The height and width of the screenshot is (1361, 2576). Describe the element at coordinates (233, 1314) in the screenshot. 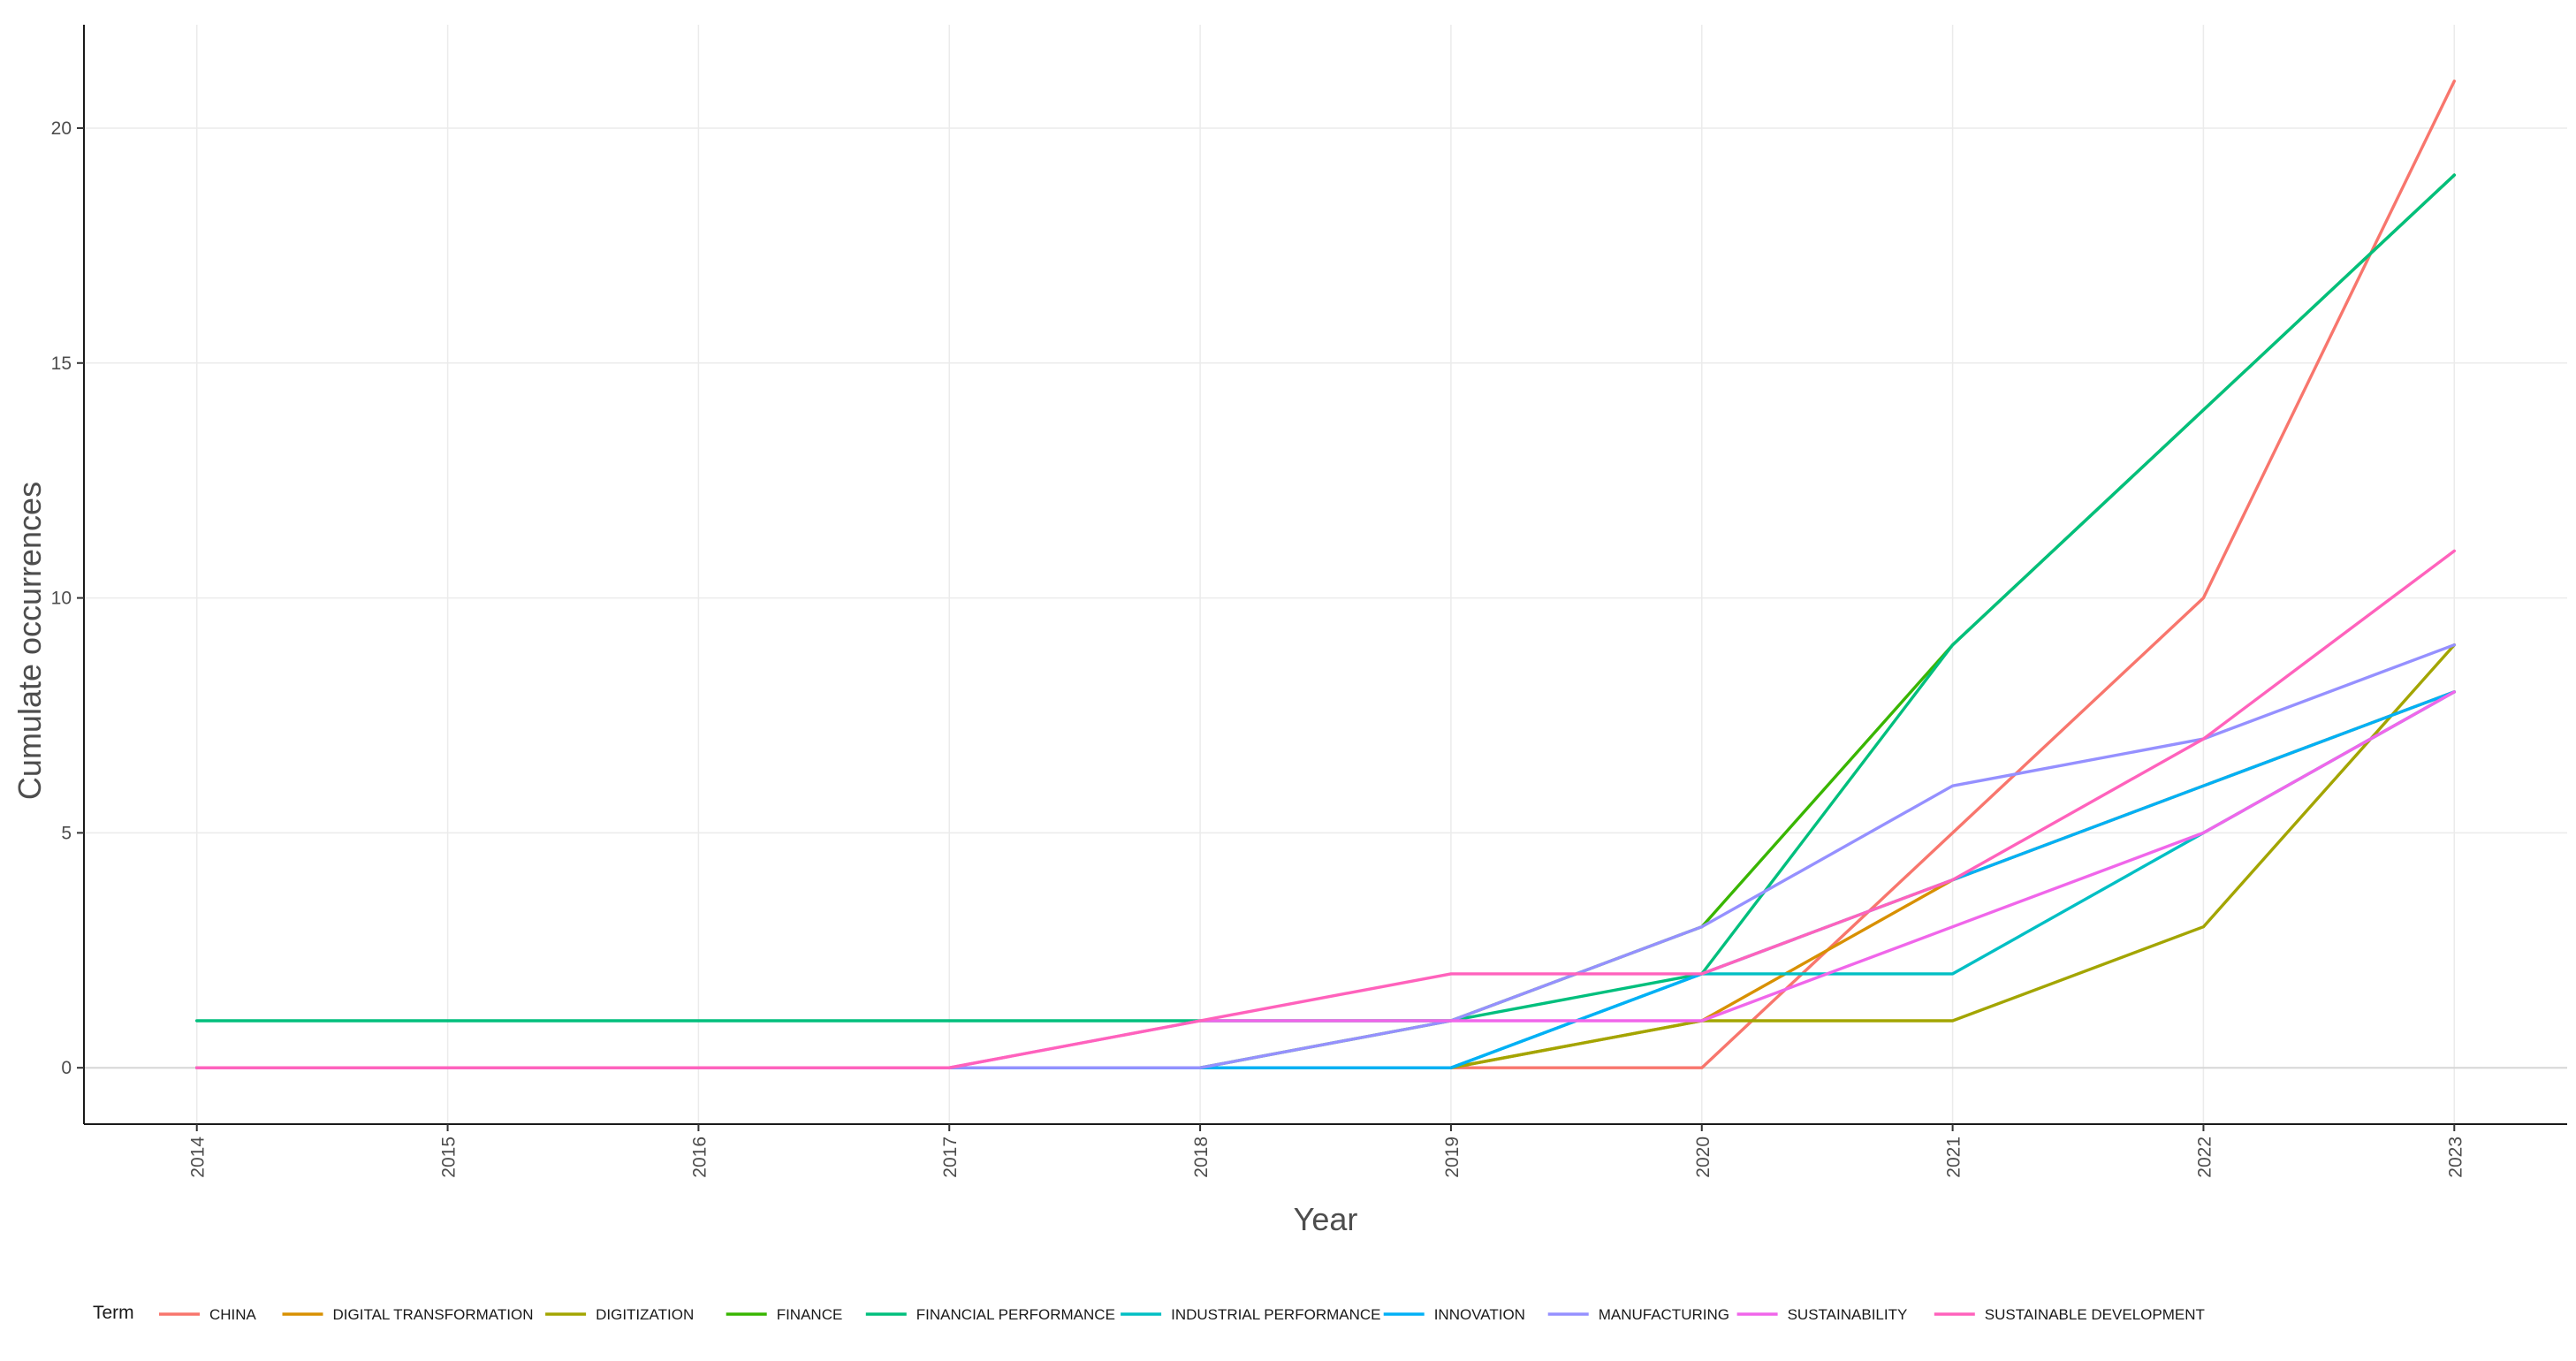

I see `legend-label-china: CHINA` at that location.